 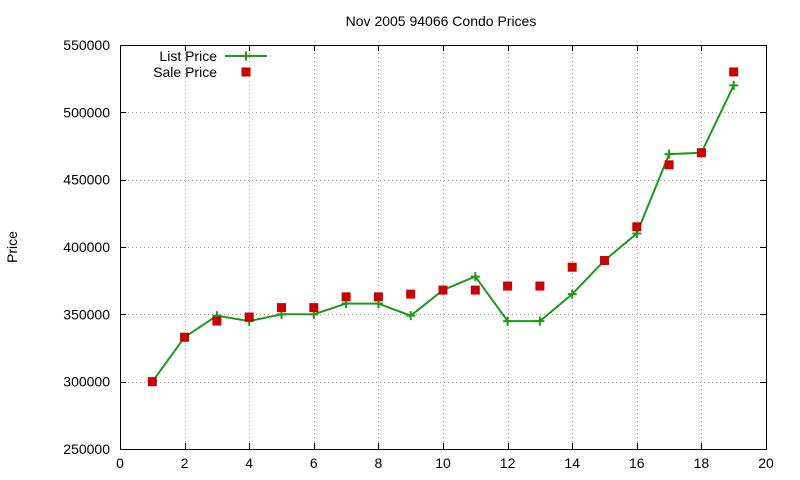 What do you see at coordinates (86, 112) in the screenshot?
I see `y-tick-label: 500000` at bounding box center [86, 112].